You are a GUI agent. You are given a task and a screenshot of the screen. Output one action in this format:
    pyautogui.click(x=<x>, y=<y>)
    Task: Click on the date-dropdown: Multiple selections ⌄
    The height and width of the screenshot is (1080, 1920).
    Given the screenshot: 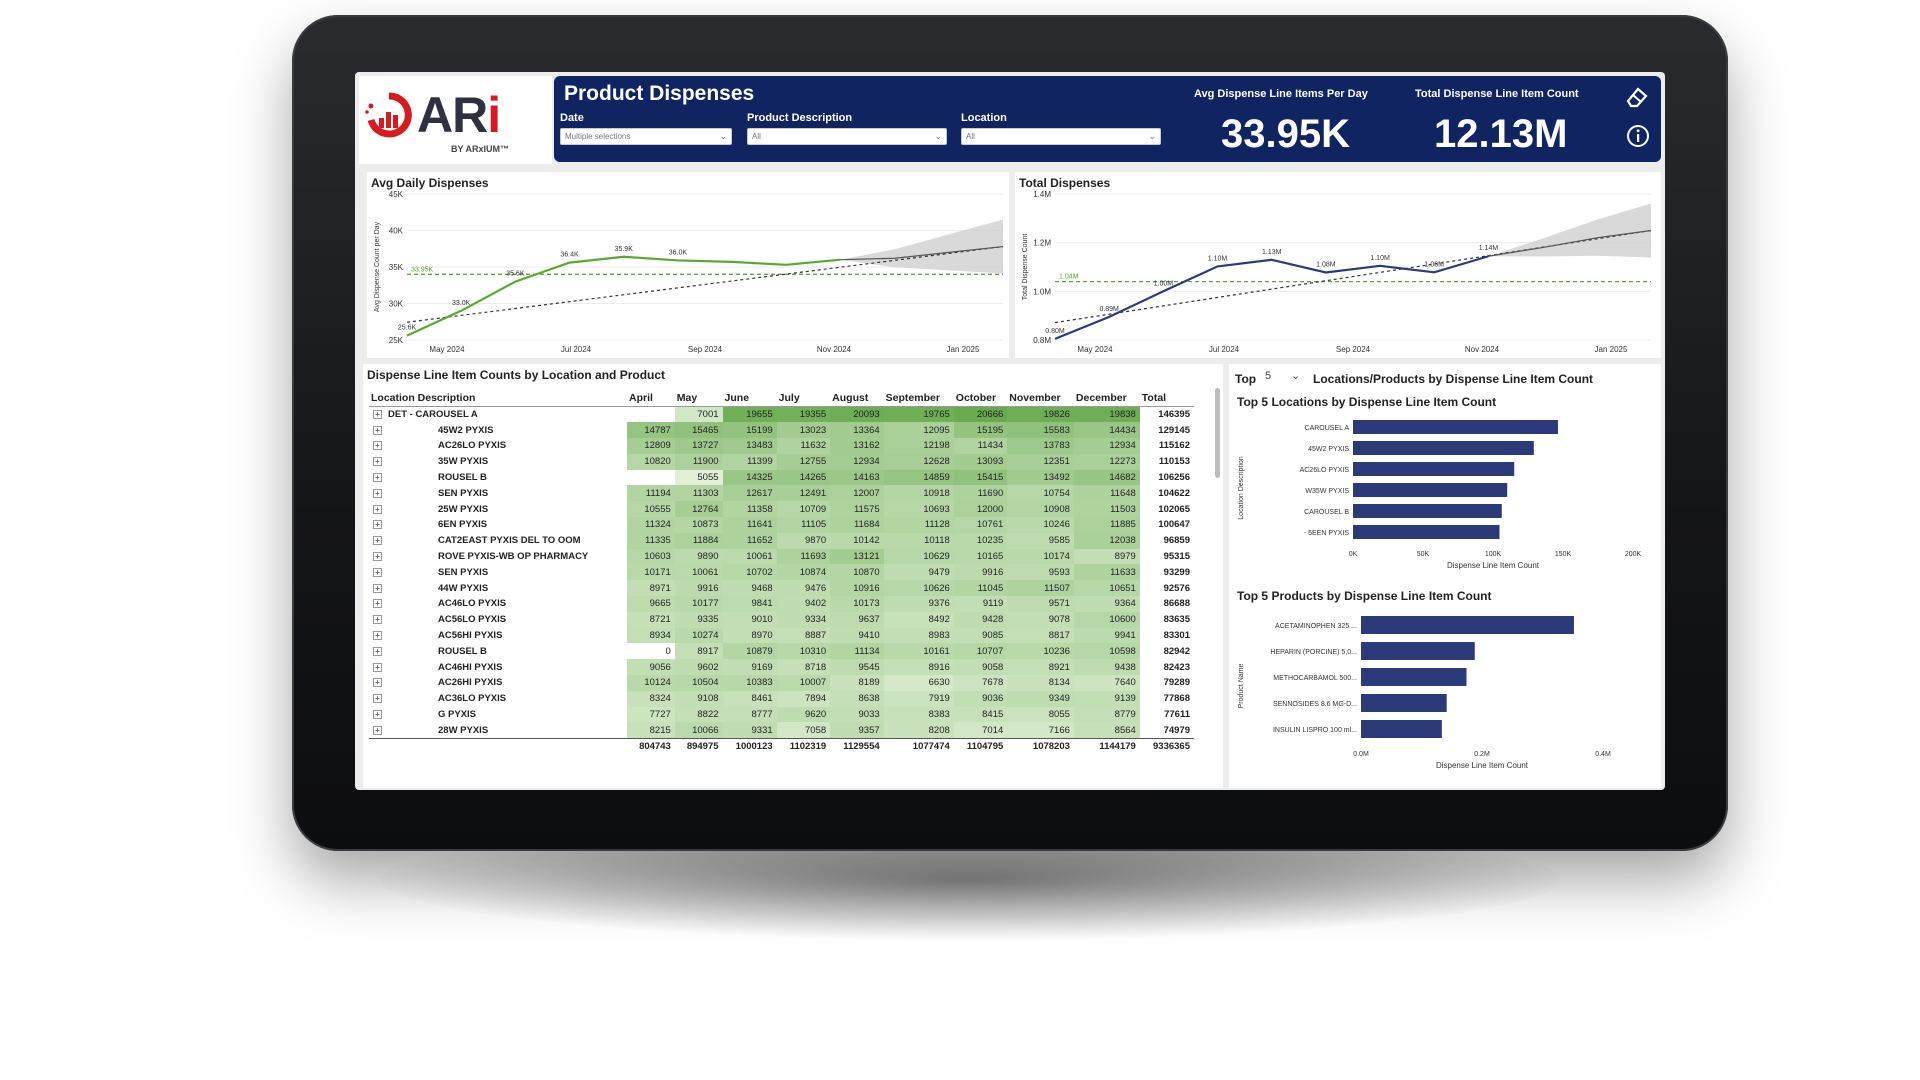 What is the action you would take?
    pyautogui.click(x=646, y=136)
    